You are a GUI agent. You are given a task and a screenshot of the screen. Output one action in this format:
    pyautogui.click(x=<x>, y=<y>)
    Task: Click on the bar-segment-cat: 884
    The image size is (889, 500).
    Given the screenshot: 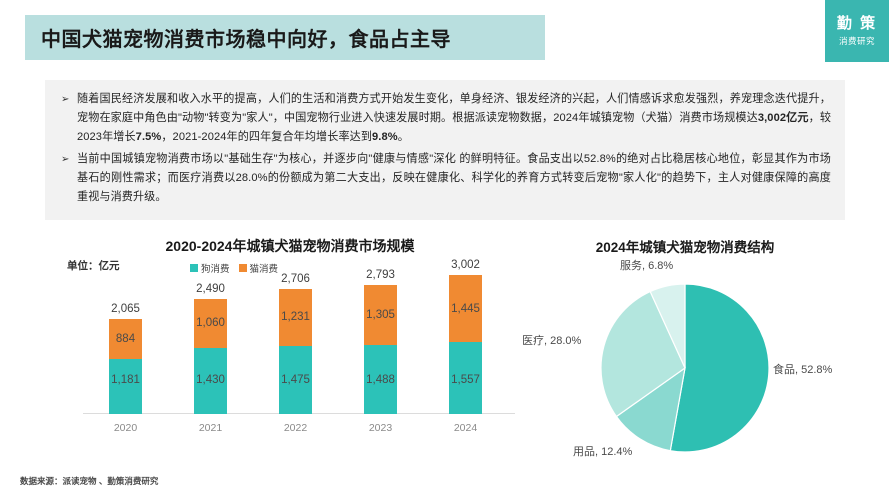 What is the action you would take?
    pyautogui.click(x=125, y=339)
    